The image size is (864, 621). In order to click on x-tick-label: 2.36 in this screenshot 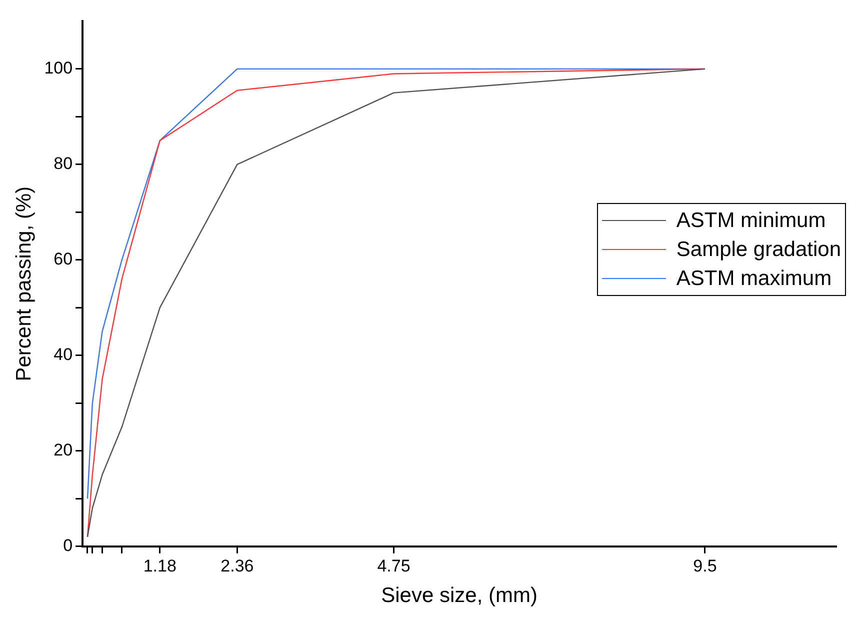, I will do `click(237, 566)`.